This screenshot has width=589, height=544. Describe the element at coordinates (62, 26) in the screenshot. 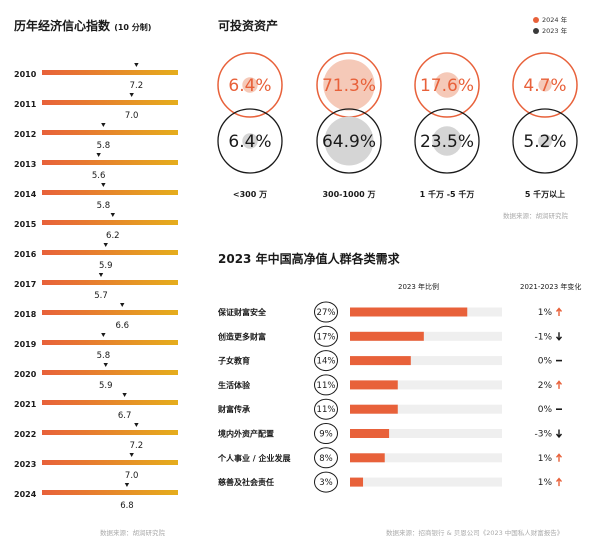

I see `confidence-title-text: 历年经济信心指数` at that location.